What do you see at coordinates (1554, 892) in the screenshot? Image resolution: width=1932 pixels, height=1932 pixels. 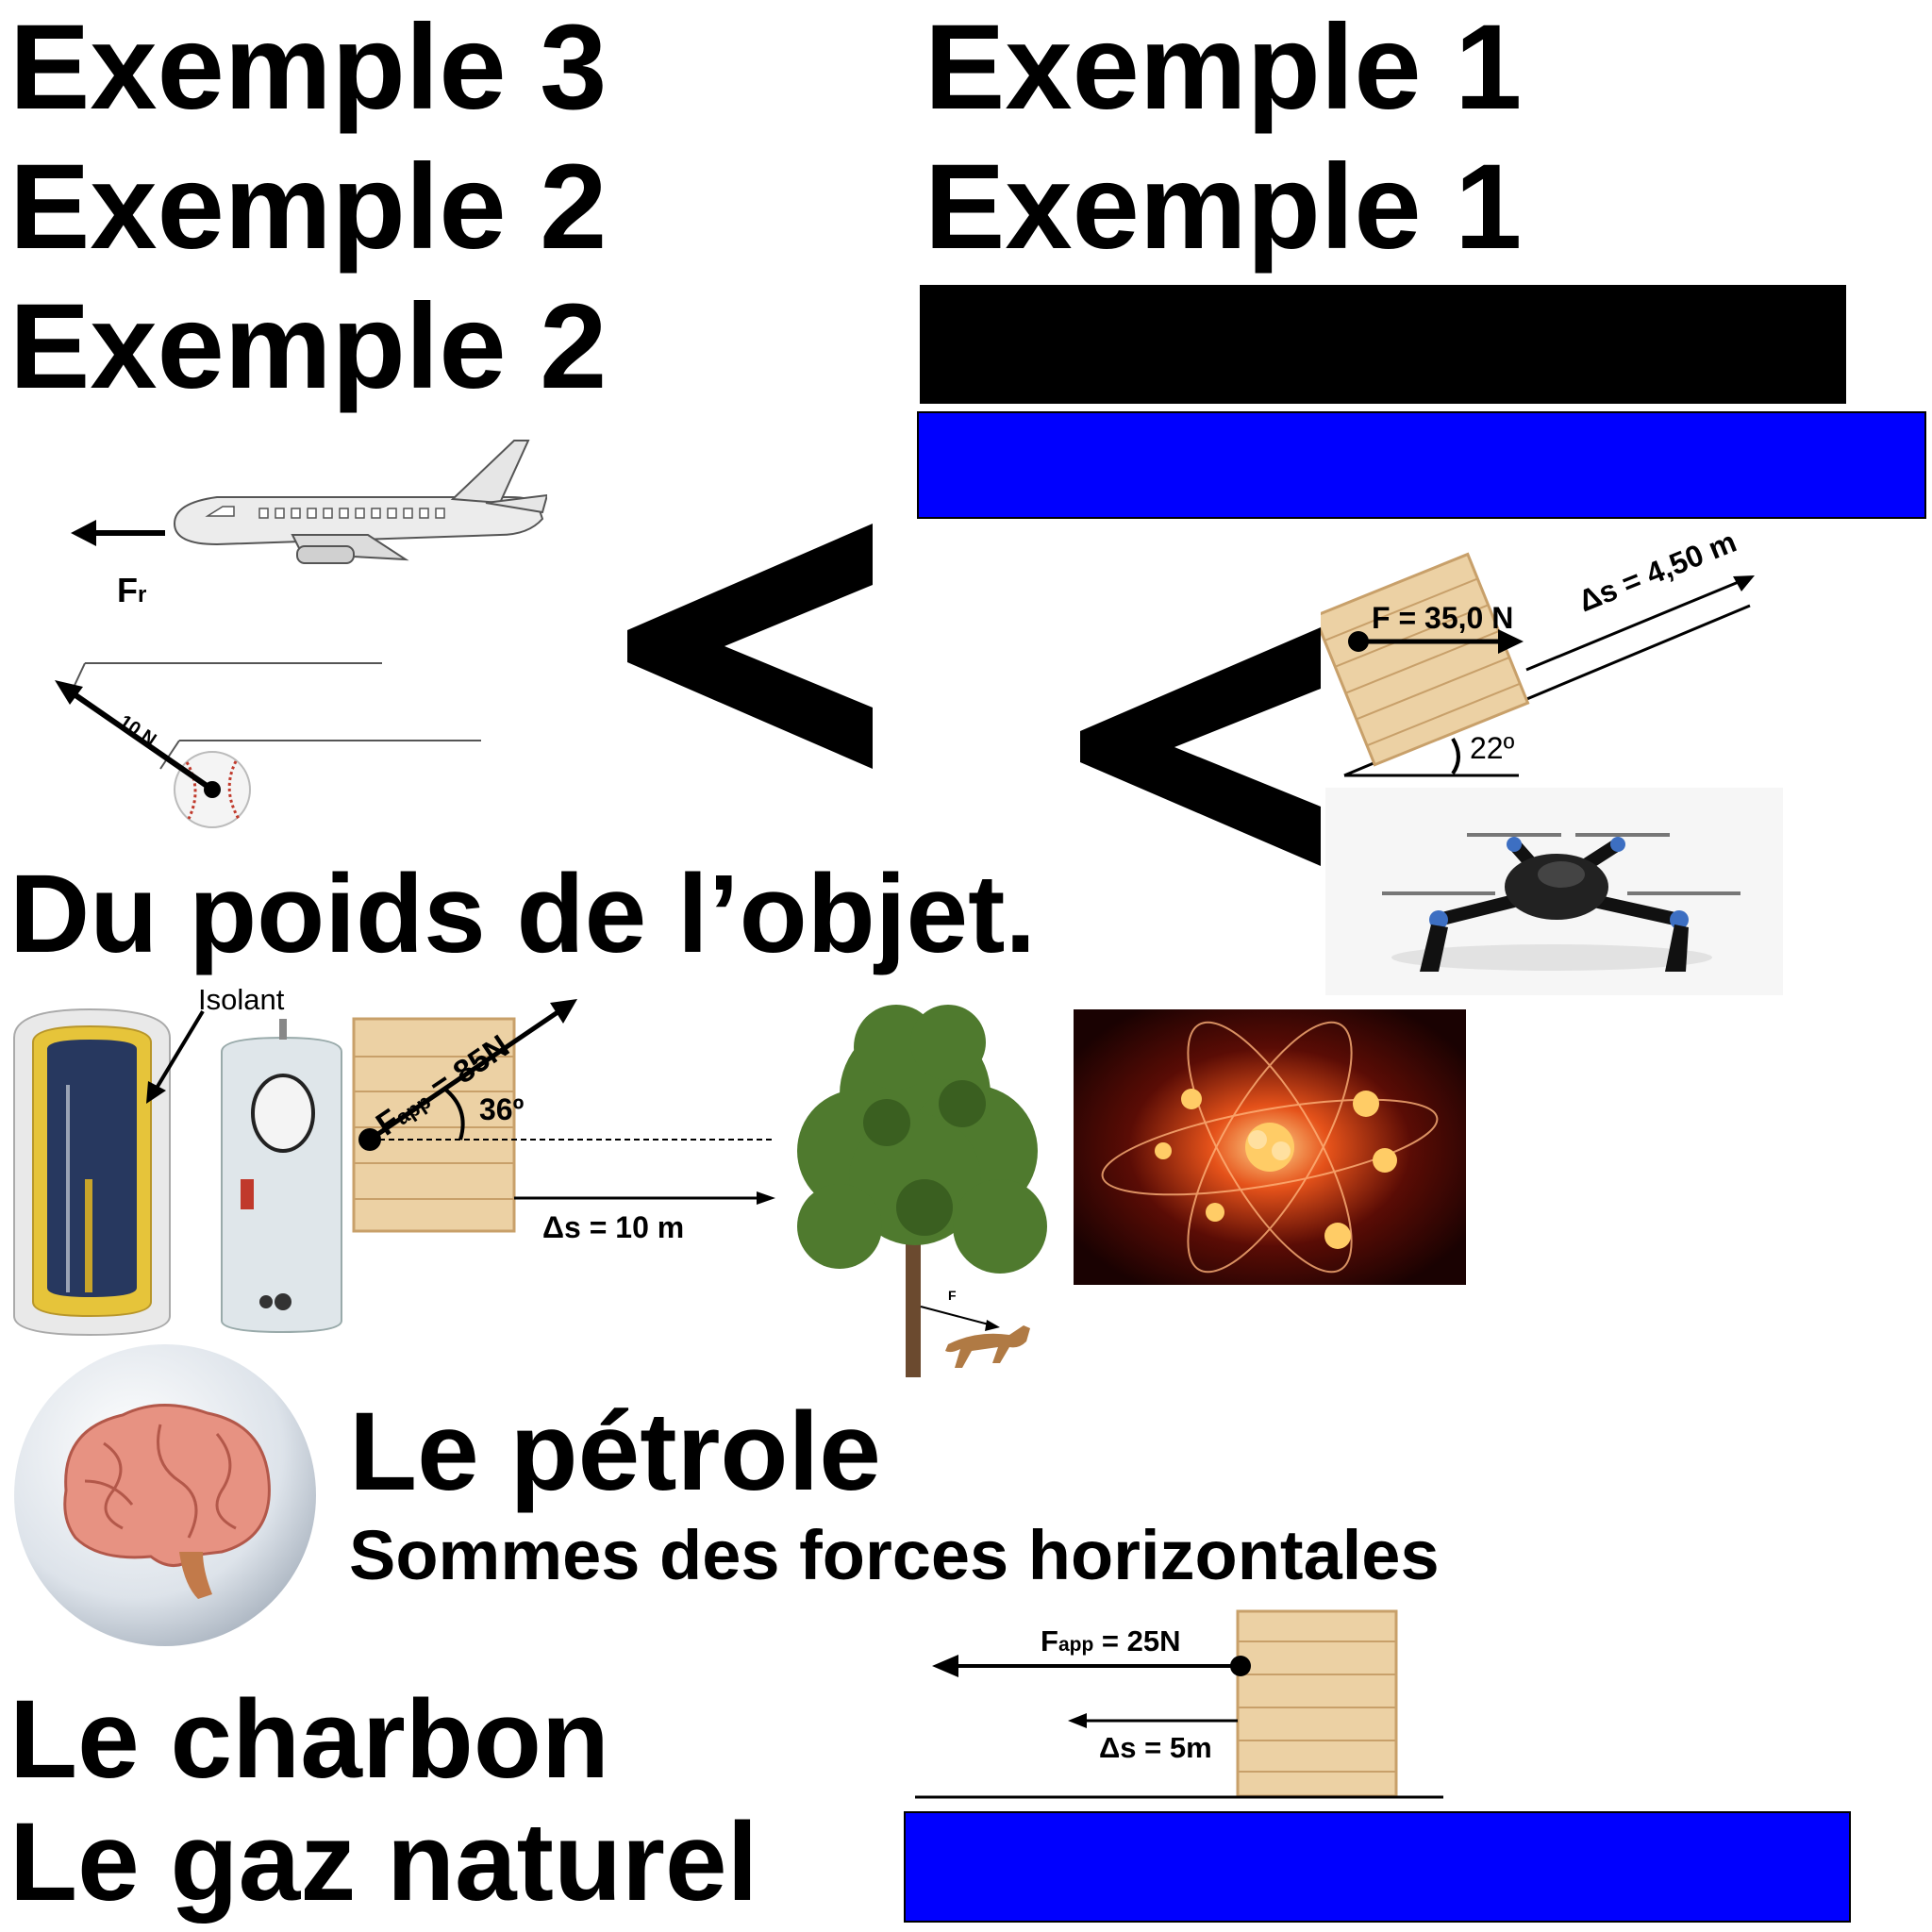 I see `drone-illustration` at bounding box center [1554, 892].